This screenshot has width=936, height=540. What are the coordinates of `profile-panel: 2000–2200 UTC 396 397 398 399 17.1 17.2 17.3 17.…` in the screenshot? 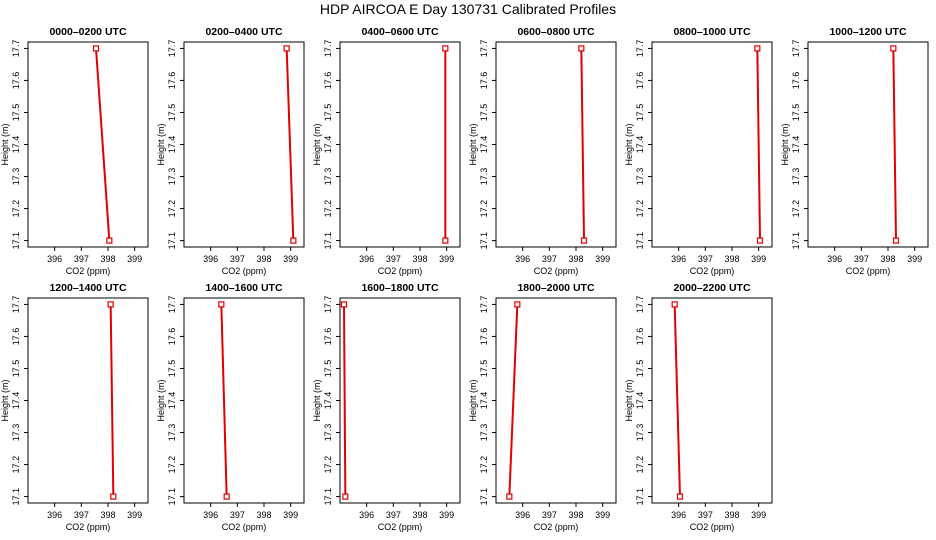 It's located at (698, 407).